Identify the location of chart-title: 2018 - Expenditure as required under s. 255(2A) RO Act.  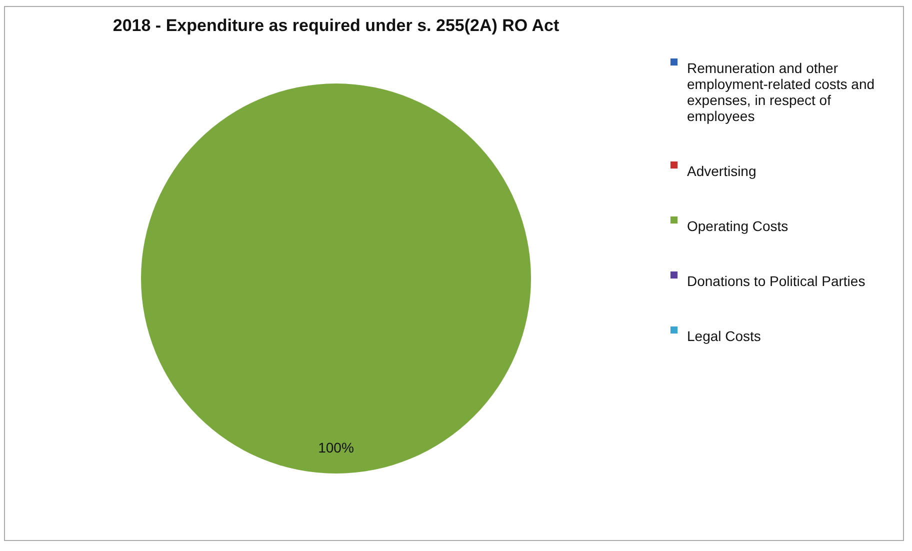
(336, 25).